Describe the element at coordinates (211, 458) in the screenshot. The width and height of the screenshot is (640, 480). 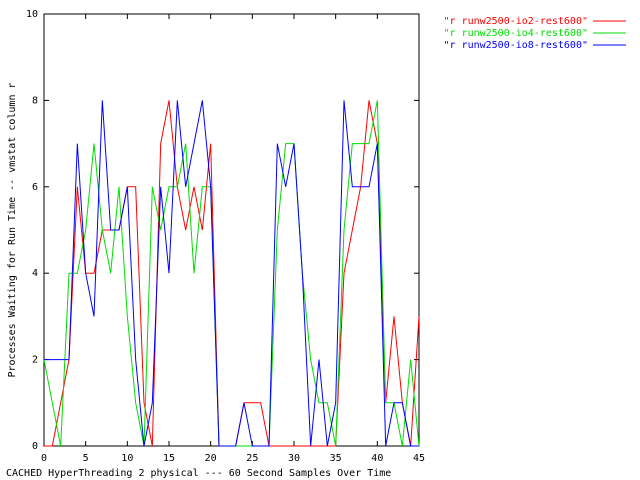
I see `x-tick-label: 20` at that location.